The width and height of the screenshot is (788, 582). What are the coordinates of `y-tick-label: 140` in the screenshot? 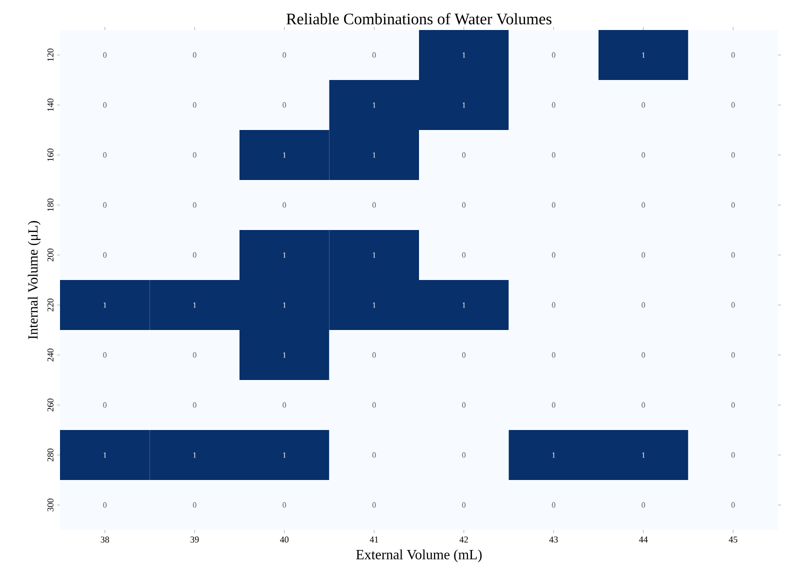 It's located at (50, 104).